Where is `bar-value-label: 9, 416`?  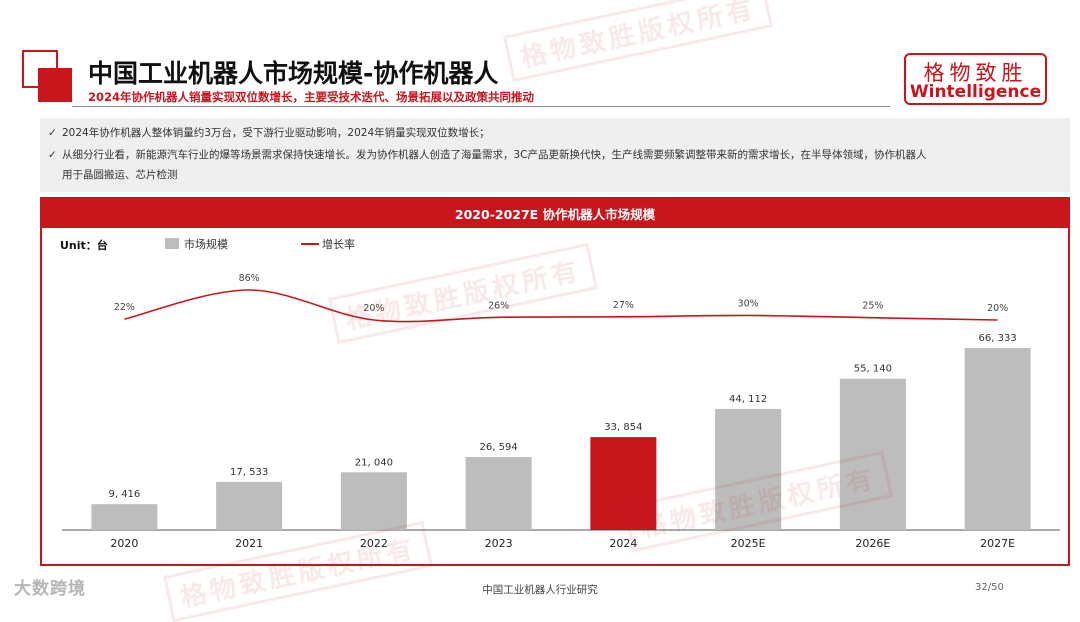
bar-value-label: 9, 416 is located at coordinates (124, 494).